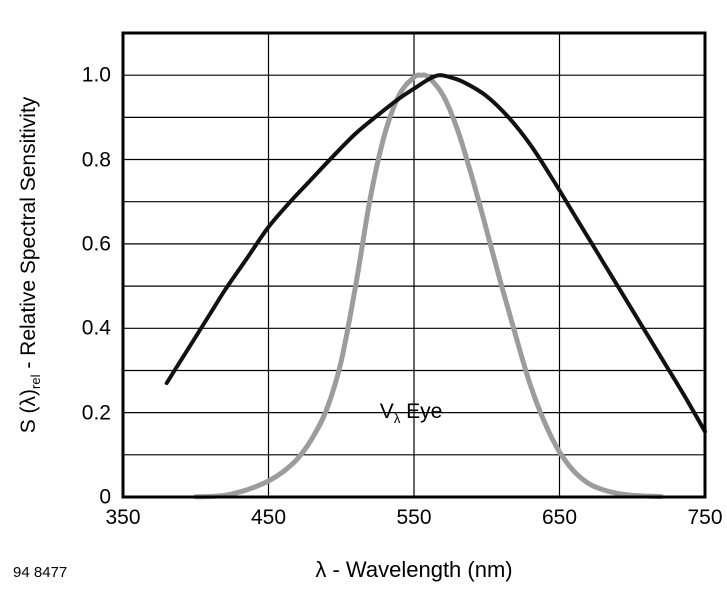 Image resolution: width=727 pixels, height=603 pixels. Describe the element at coordinates (105, 497) in the screenshot. I see `y-tick-label: 0` at that location.